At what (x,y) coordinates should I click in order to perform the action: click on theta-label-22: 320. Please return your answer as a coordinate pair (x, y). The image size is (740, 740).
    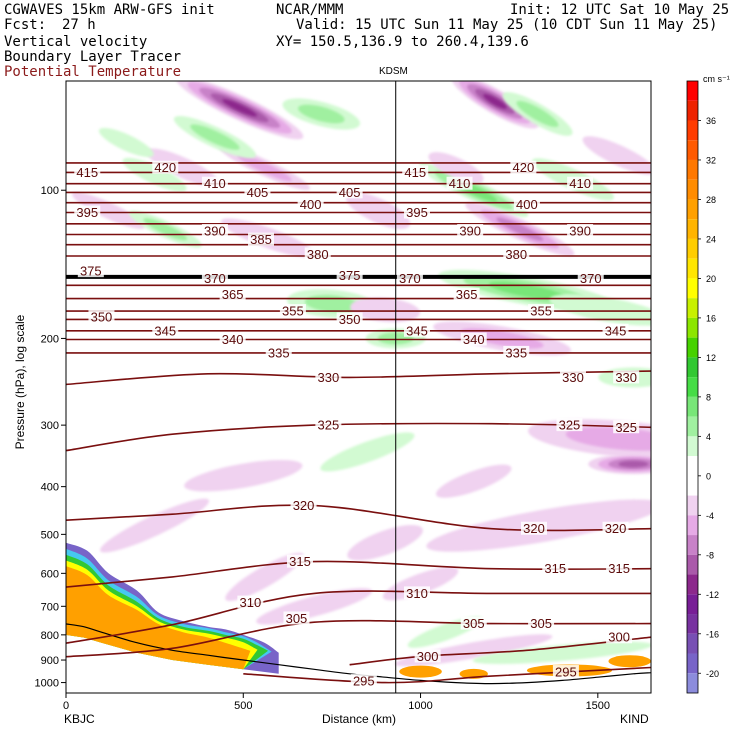
    Looking at the image, I should click on (304, 505).